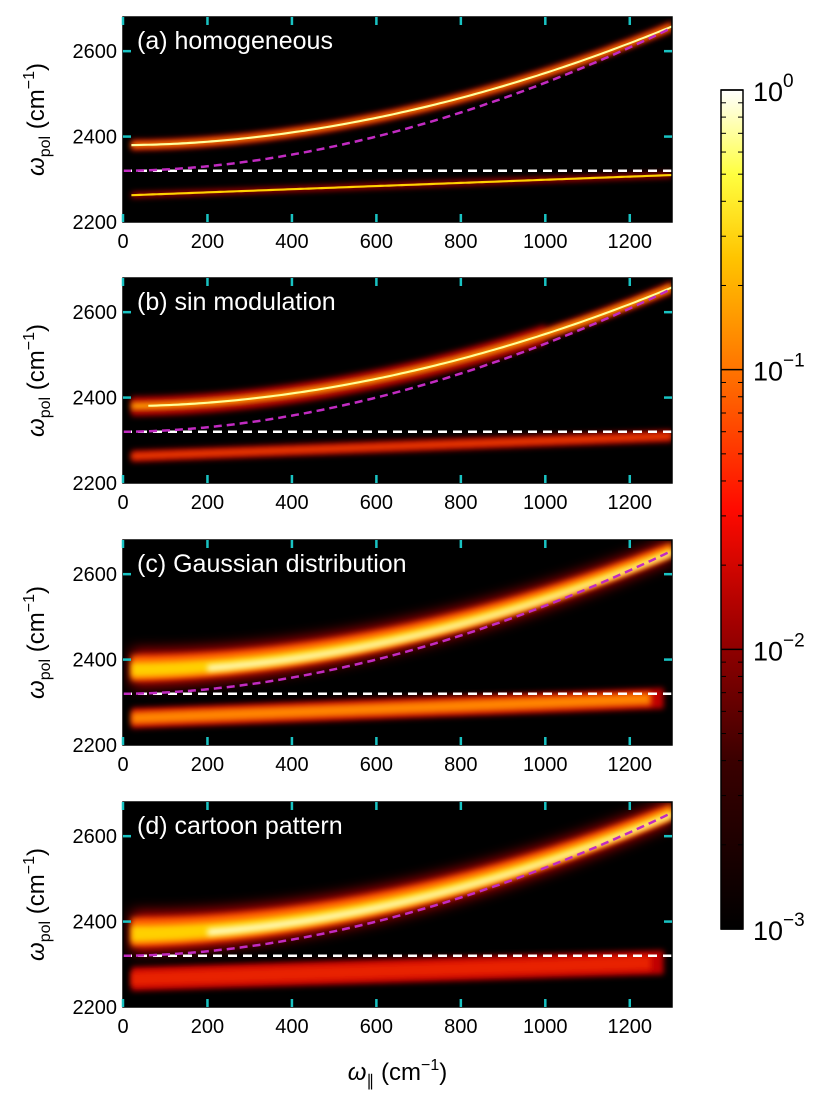  What do you see at coordinates (357, 1072) in the screenshot?
I see `x-axis-symbol: ω` at bounding box center [357, 1072].